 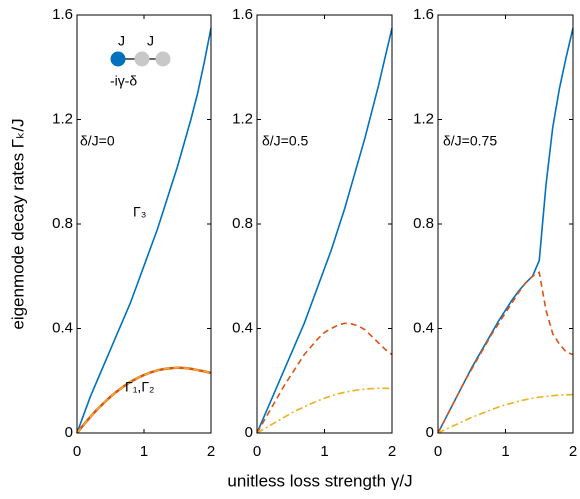 What do you see at coordinates (97, 141) in the screenshot?
I see `annotation: δ/J=0` at bounding box center [97, 141].